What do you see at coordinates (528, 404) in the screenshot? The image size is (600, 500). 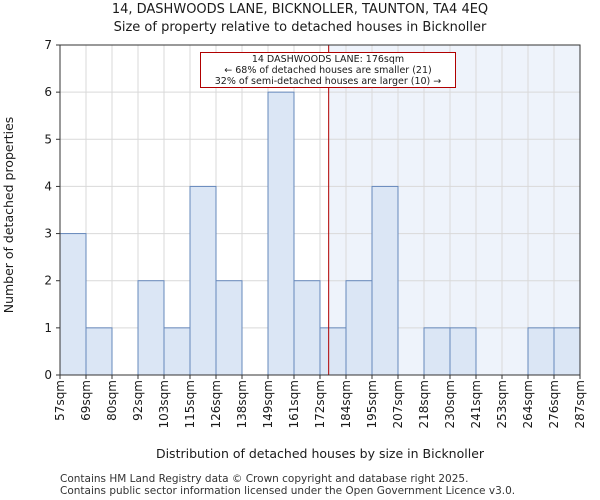 I see `x-tick-label: 264sqm` at bounding box center [528, 404].